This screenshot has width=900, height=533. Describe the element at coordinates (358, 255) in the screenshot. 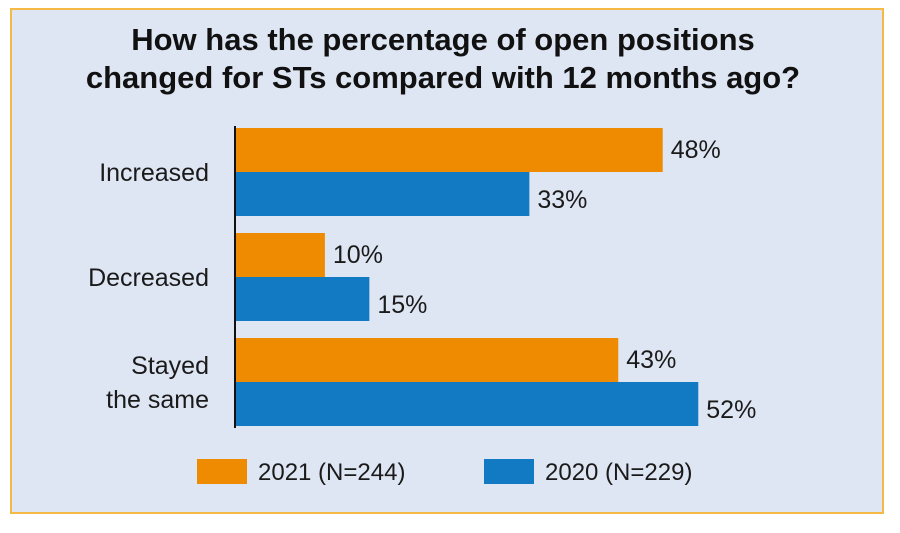

I see `value-label: 10%` at that location.